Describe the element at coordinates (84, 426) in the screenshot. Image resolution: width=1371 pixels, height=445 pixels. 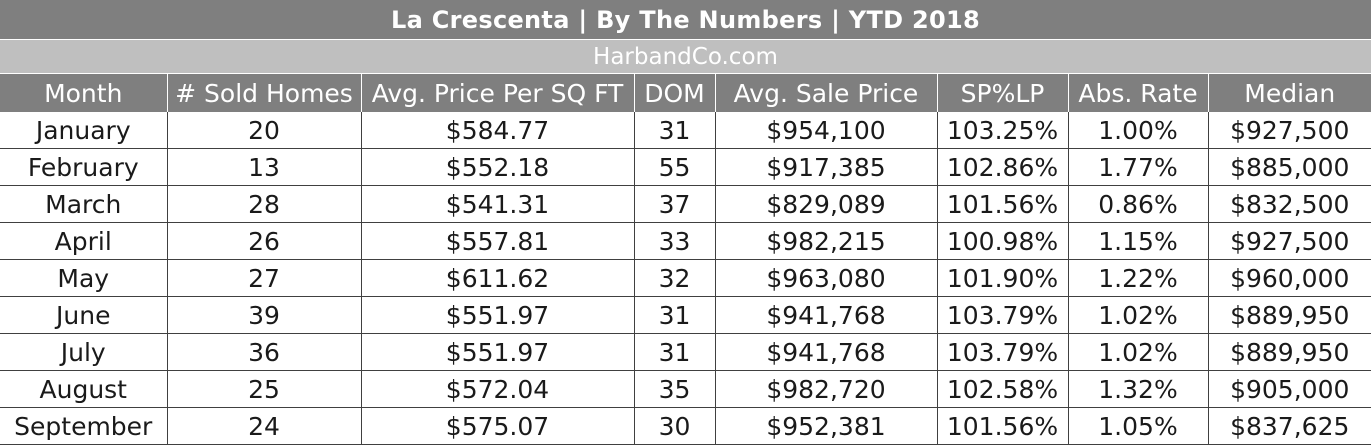
I see `table-cell: September` at that location.